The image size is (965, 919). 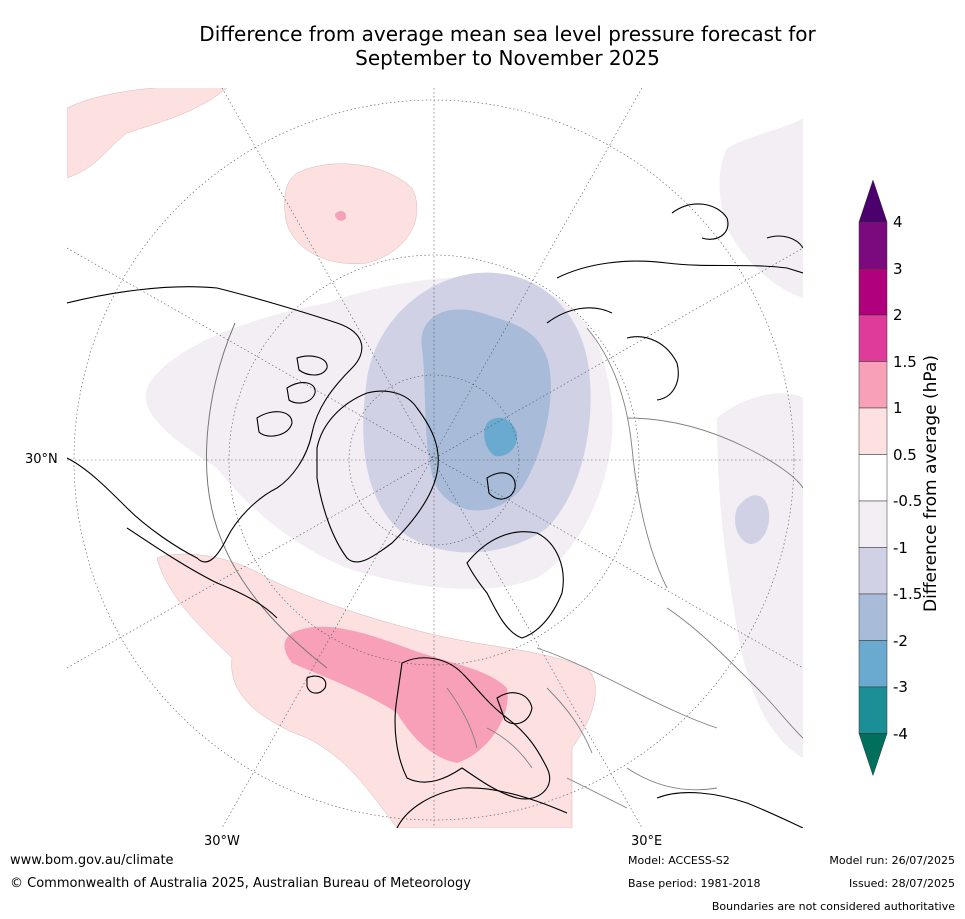 What do you see at coordinates (761, 208) in the screenshot?
I see `negative-anomaly-weak-siberia` at bounding box center [761, 208].